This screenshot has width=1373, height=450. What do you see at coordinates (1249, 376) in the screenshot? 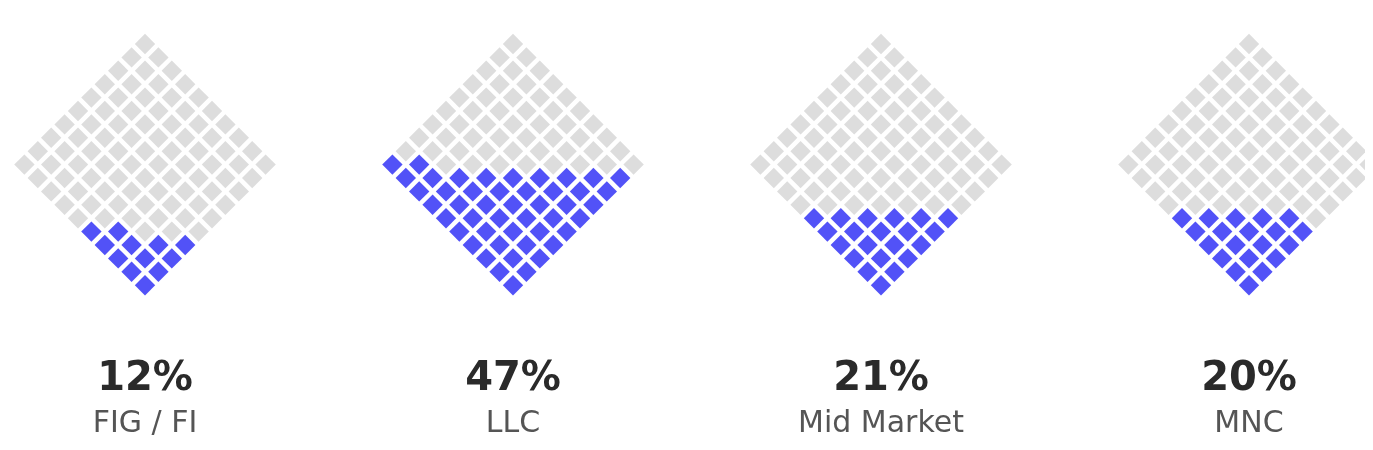
I see `data-label: 20%` at bounding box center [1249, 376].